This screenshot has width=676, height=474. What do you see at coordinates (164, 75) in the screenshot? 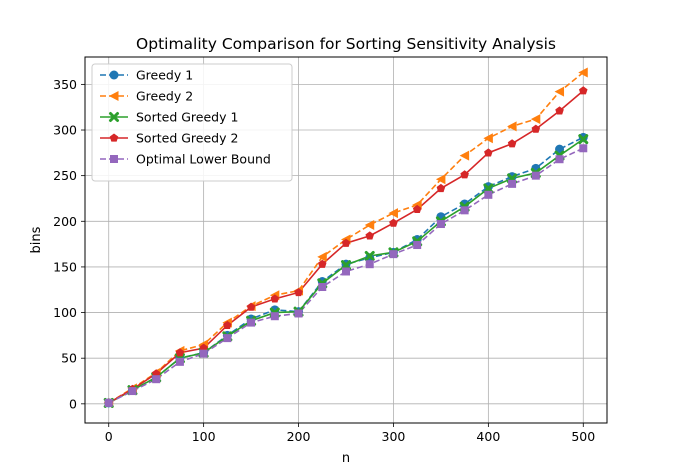
I see `legend-label-greedy-1: Greedy 1` at bounding box center [164, 75].